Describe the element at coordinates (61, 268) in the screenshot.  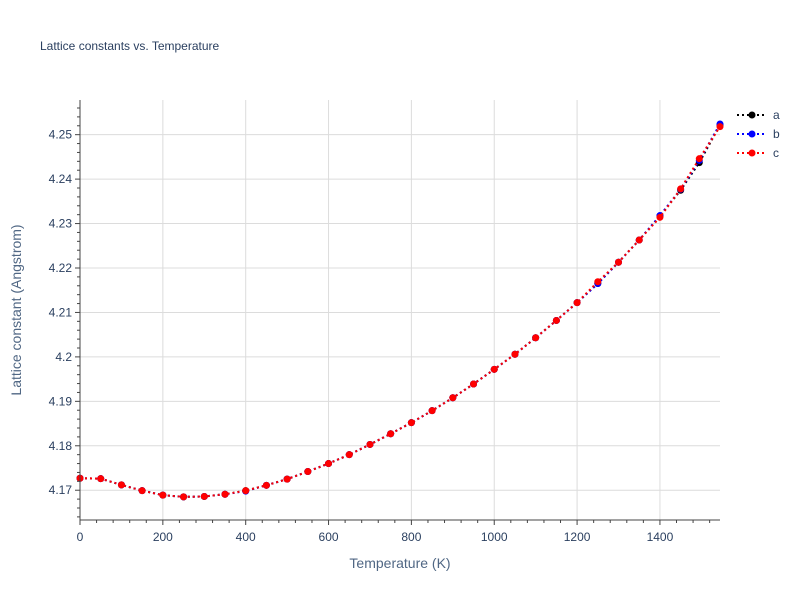
I see `y-tick-label: 4.22` at that location.